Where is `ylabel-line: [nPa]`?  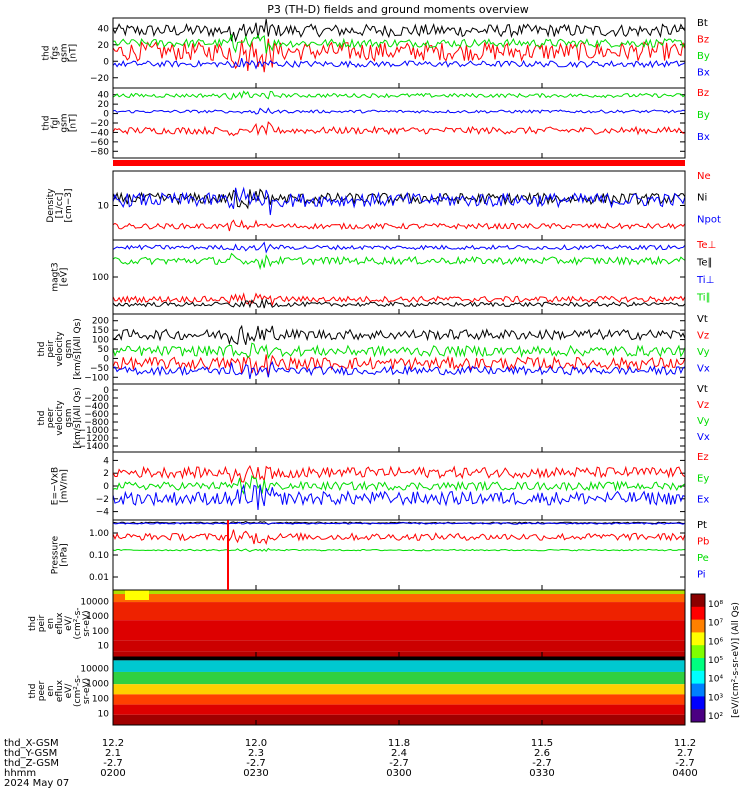
ylabel-line: [nPa] is located at coordinates (65, 554).